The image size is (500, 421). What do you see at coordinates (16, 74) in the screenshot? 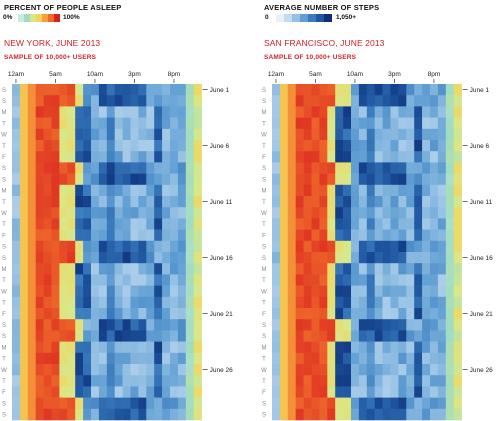
I see `x-tick-label: 12am` at bounding box center [16, 74].